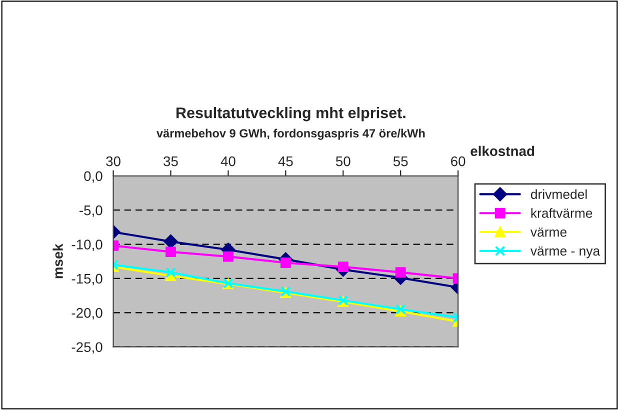  Describe the element at coordinates (400, 161) in the screenshot. I see `x-tick-label: 55` at that location.